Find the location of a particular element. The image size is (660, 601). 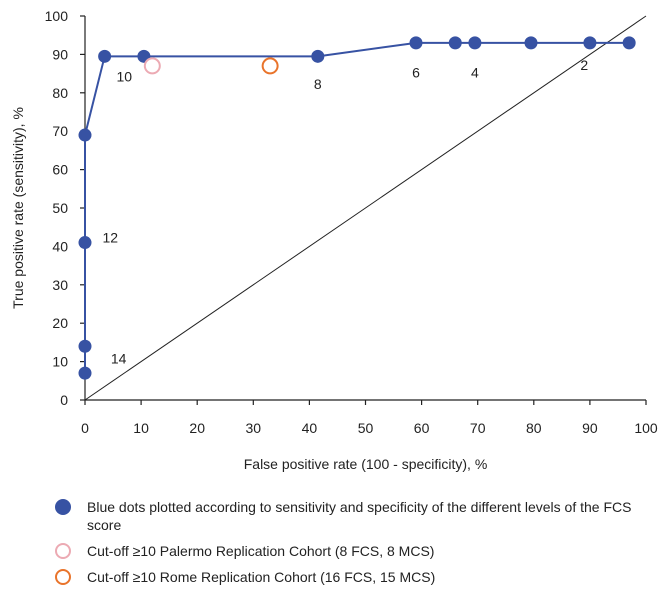

y-tick-label: 0 is located at coordinates (64, 400).